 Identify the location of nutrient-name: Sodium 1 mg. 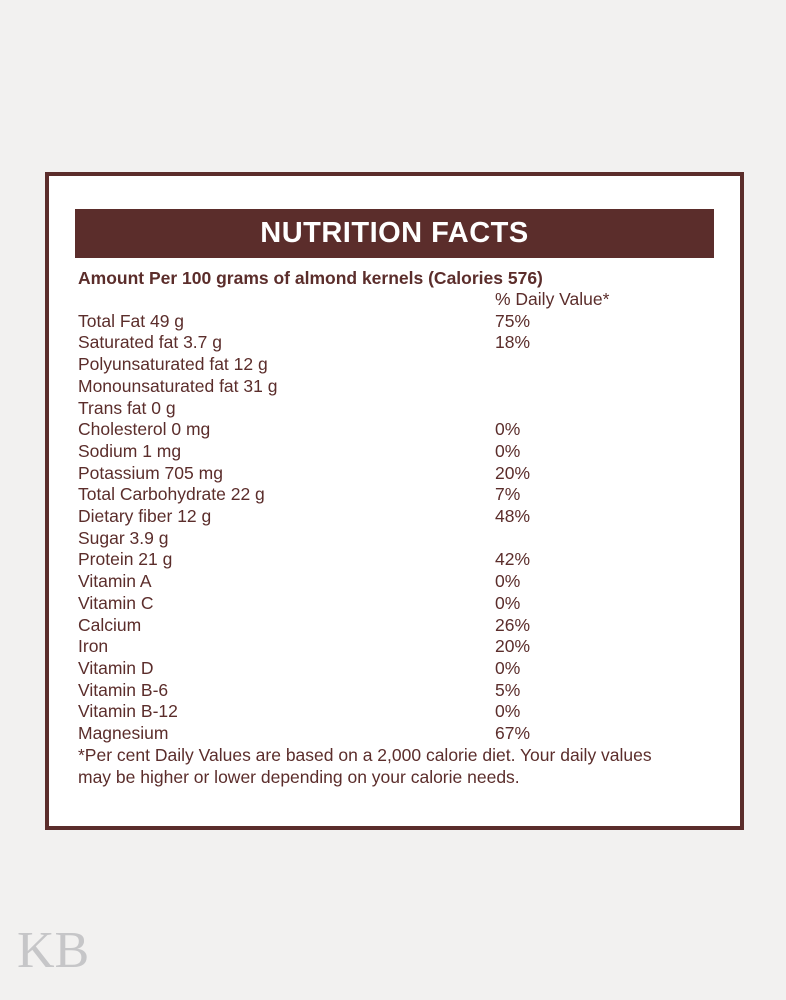
(130, 450).